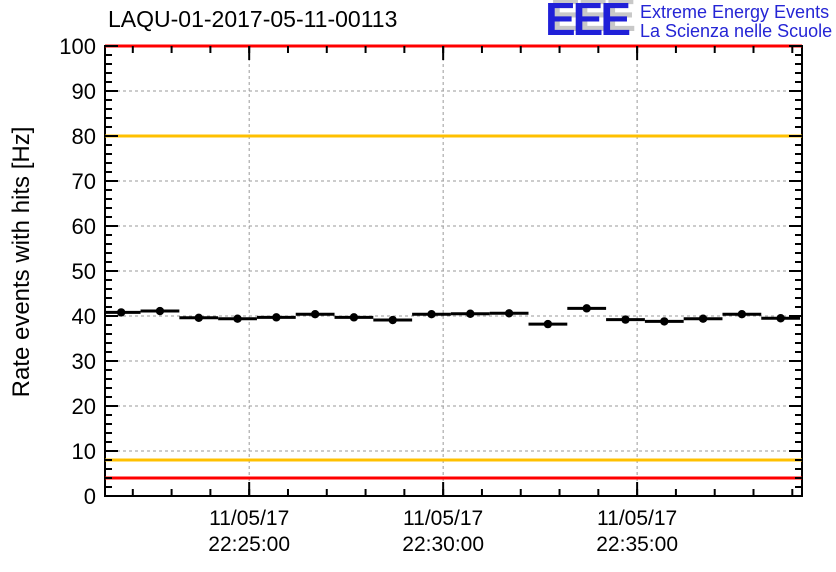 Image resolution: width=836 pixels, height=572 pixels. I want to click on x-tick-label-time: 22:30:00, so click(443, 544).